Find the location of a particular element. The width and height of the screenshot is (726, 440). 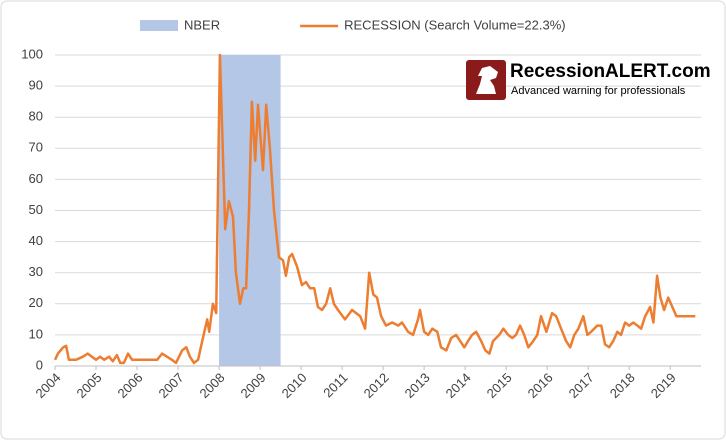

legend-label: NBER is located at coordinates (202, 24).